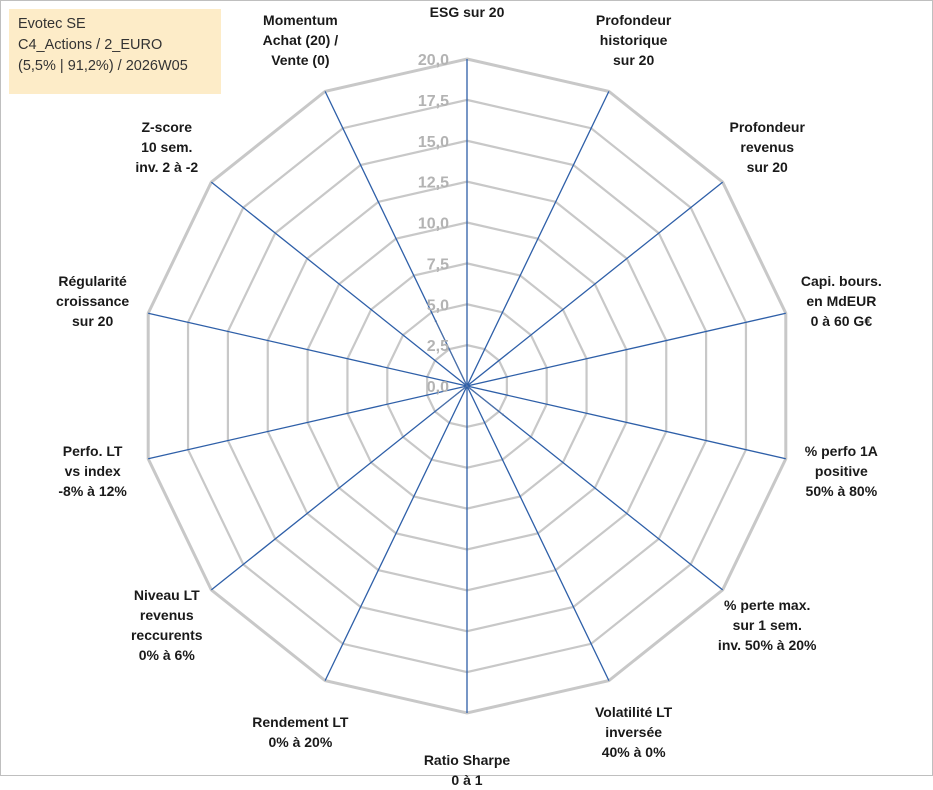 This screenshot has width=933, height=790. I want to click on axis-label-line: positive, so click(841, 471).